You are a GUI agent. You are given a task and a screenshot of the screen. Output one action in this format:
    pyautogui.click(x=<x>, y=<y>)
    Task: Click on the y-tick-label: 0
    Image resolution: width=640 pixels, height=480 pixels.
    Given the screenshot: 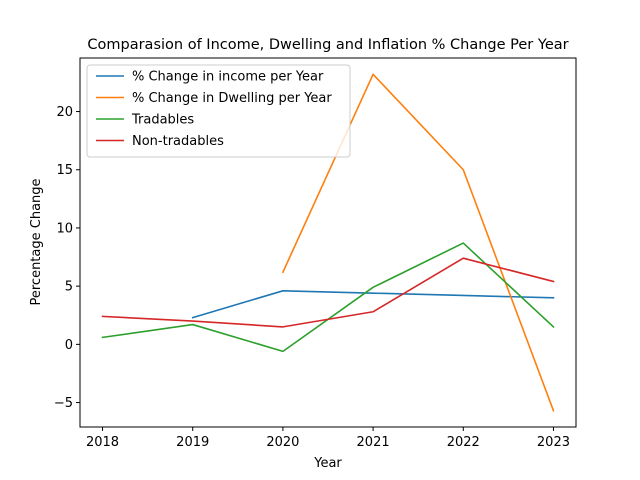 What is the action you would take?
    pyautogui.click(x=69, y=345)
    